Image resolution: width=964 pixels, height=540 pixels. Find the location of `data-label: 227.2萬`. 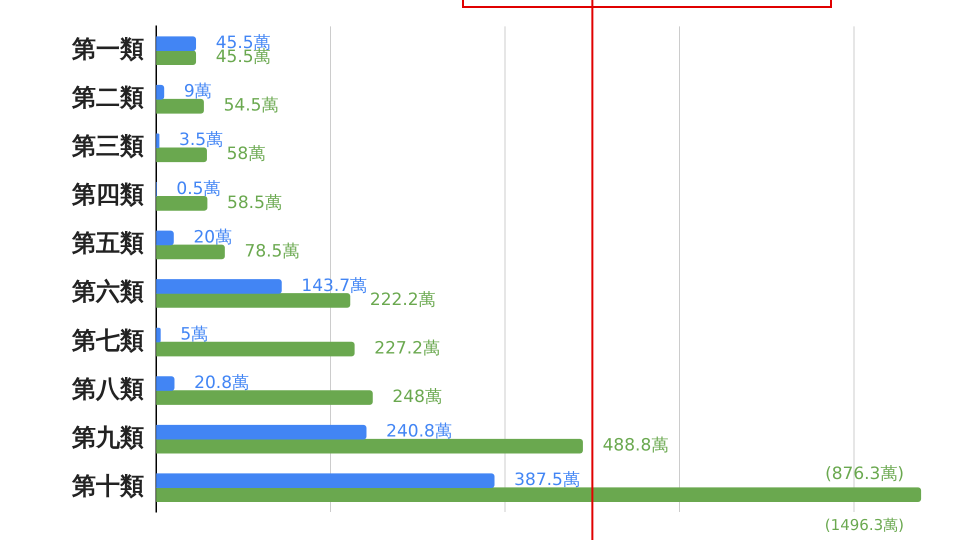

data-label: 227.2萬 is located at coordinates (407, 348).